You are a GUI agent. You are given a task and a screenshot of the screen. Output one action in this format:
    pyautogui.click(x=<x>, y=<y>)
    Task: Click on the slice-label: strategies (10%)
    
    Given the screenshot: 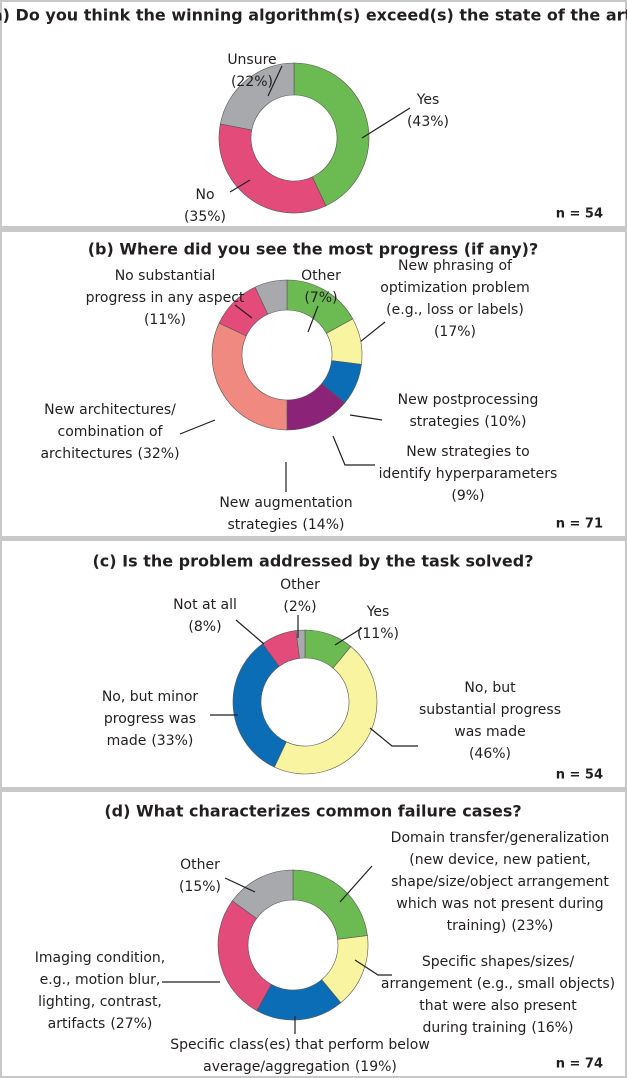 What is the action you would take?
    pyautogui.click(x=468, y=422)
    